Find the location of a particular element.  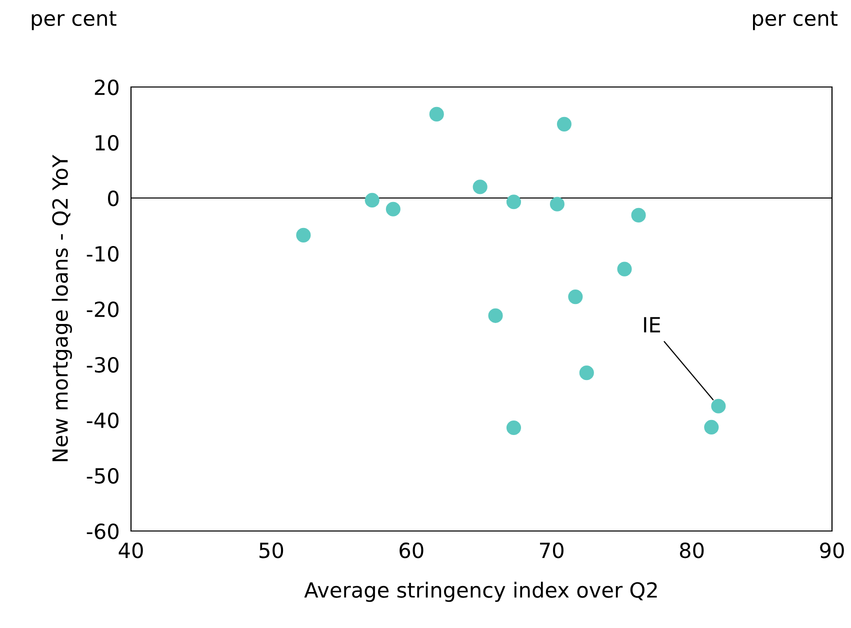

y-tick-label: -50 is located at coordinates (102, 476).